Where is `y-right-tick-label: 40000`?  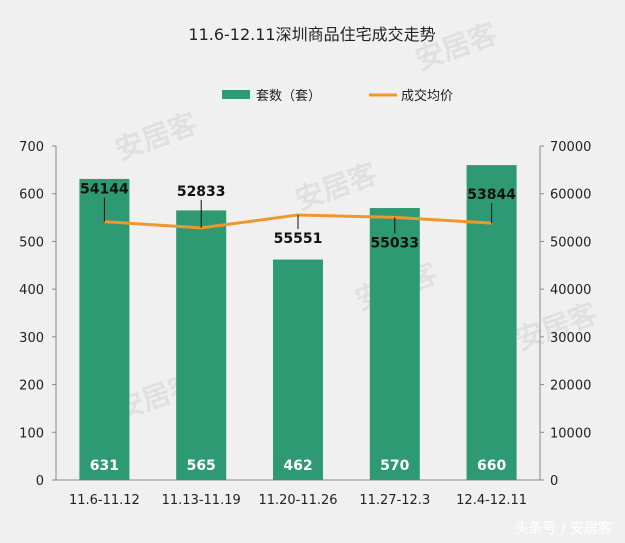
y-right-tick-label: 40000 is located at coordinates (570, 290).